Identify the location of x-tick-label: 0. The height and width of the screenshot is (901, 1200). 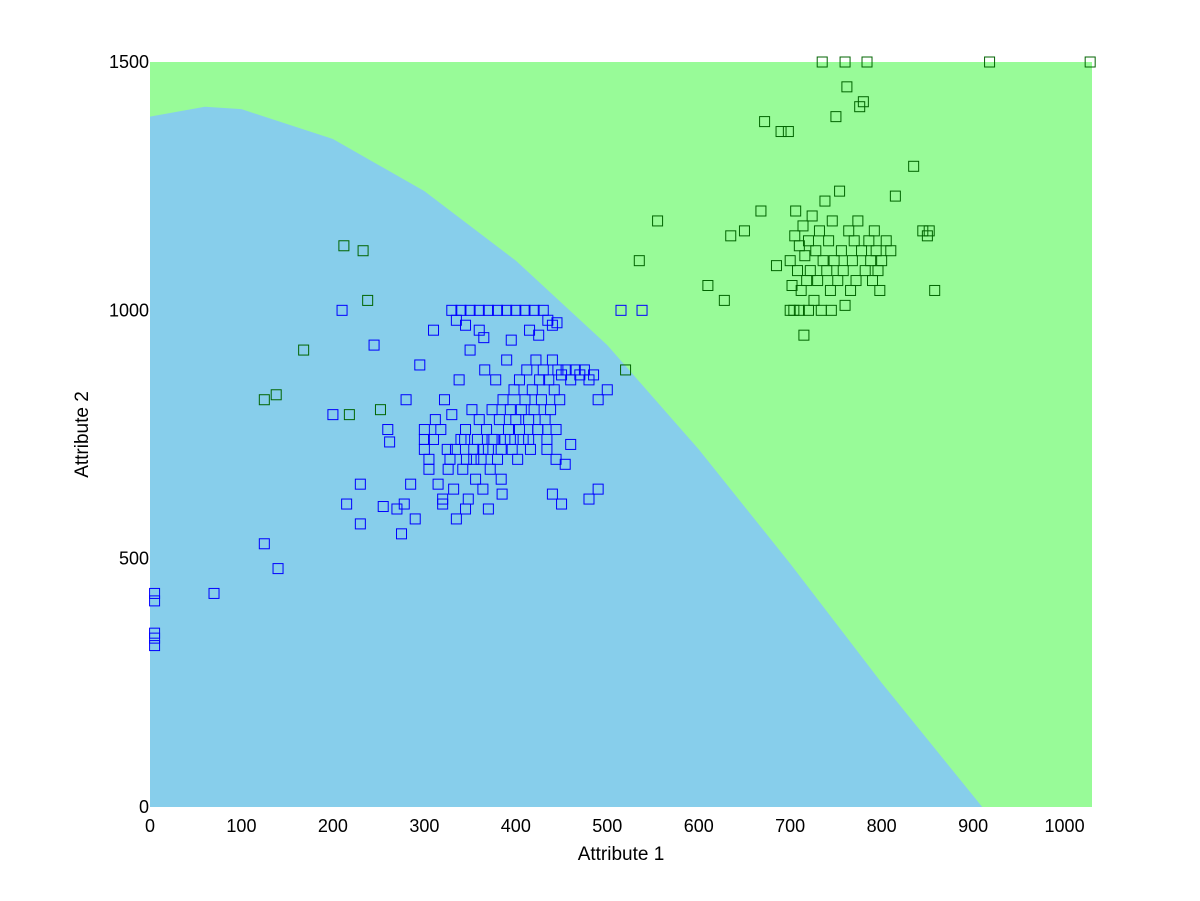
(150, 826).